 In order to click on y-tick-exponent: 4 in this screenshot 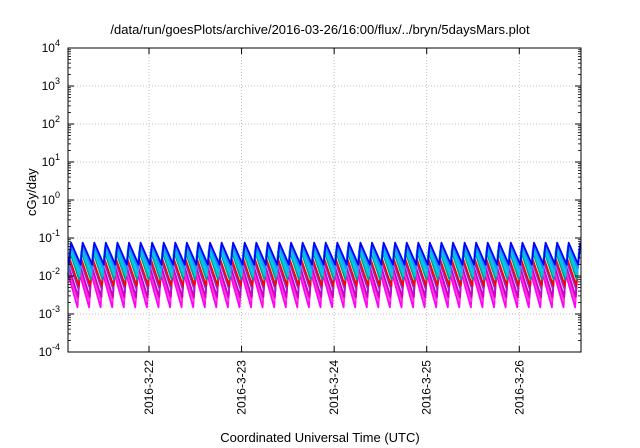, I will do `click(57, 43)`.